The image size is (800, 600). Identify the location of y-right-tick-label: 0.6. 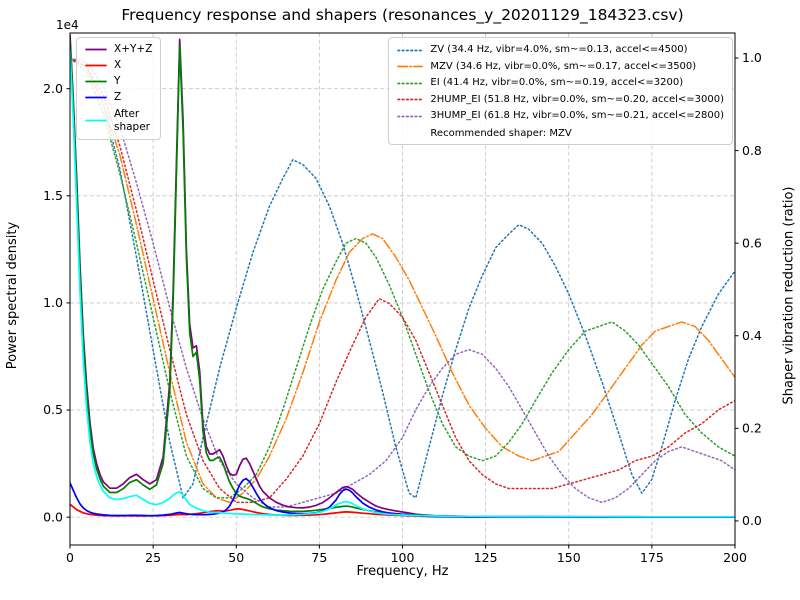
(752, 242).